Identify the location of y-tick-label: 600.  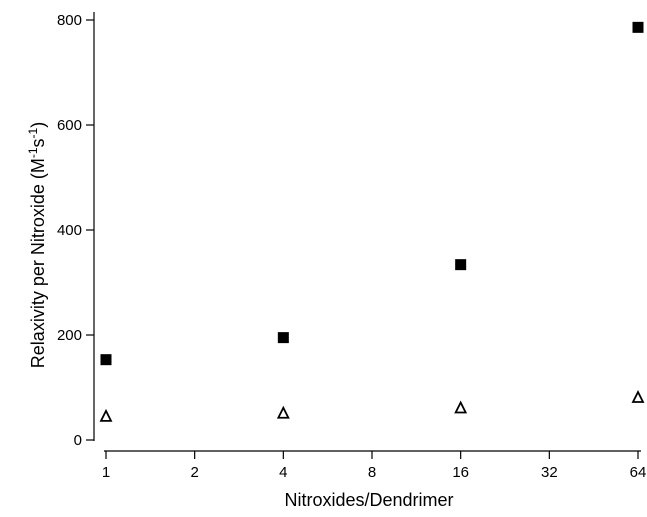
(69, 125).